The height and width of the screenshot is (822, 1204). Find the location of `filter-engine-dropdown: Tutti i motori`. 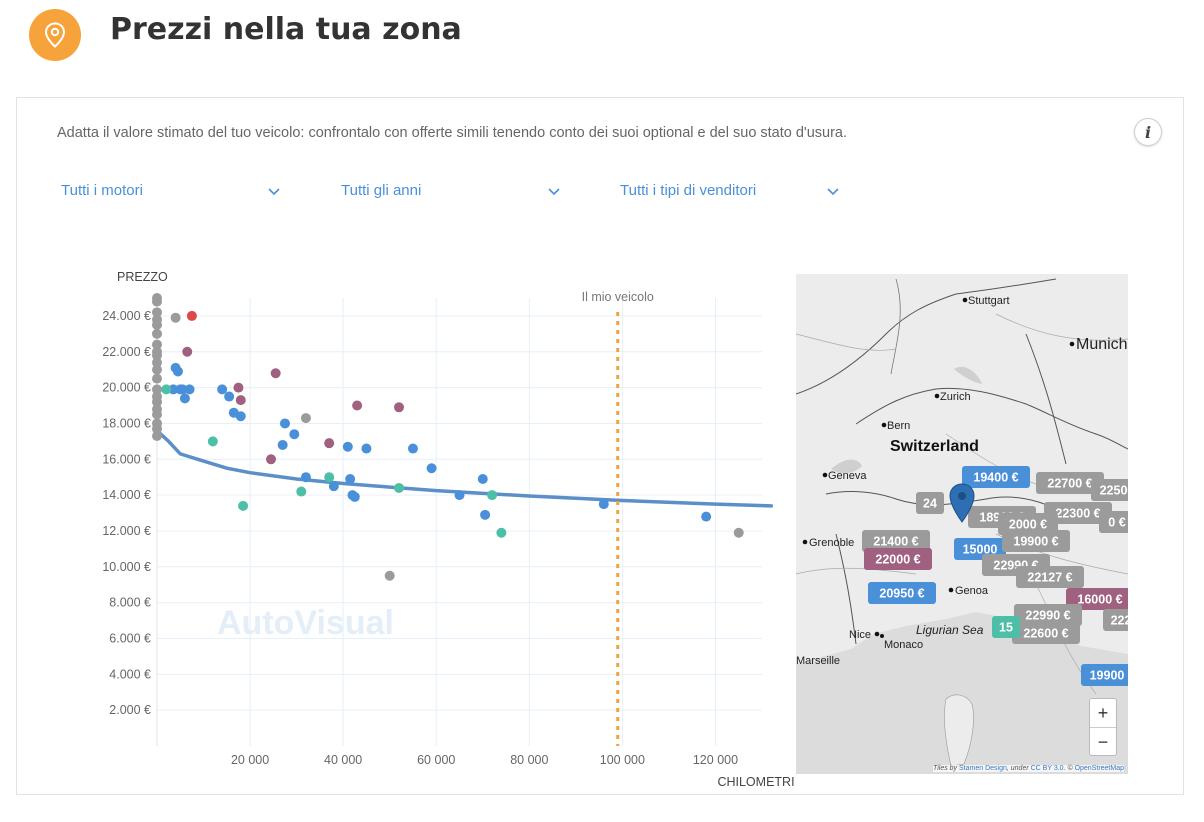

filter-engine-dropdown: Tutti i motori is located at coordinates (171, 193).